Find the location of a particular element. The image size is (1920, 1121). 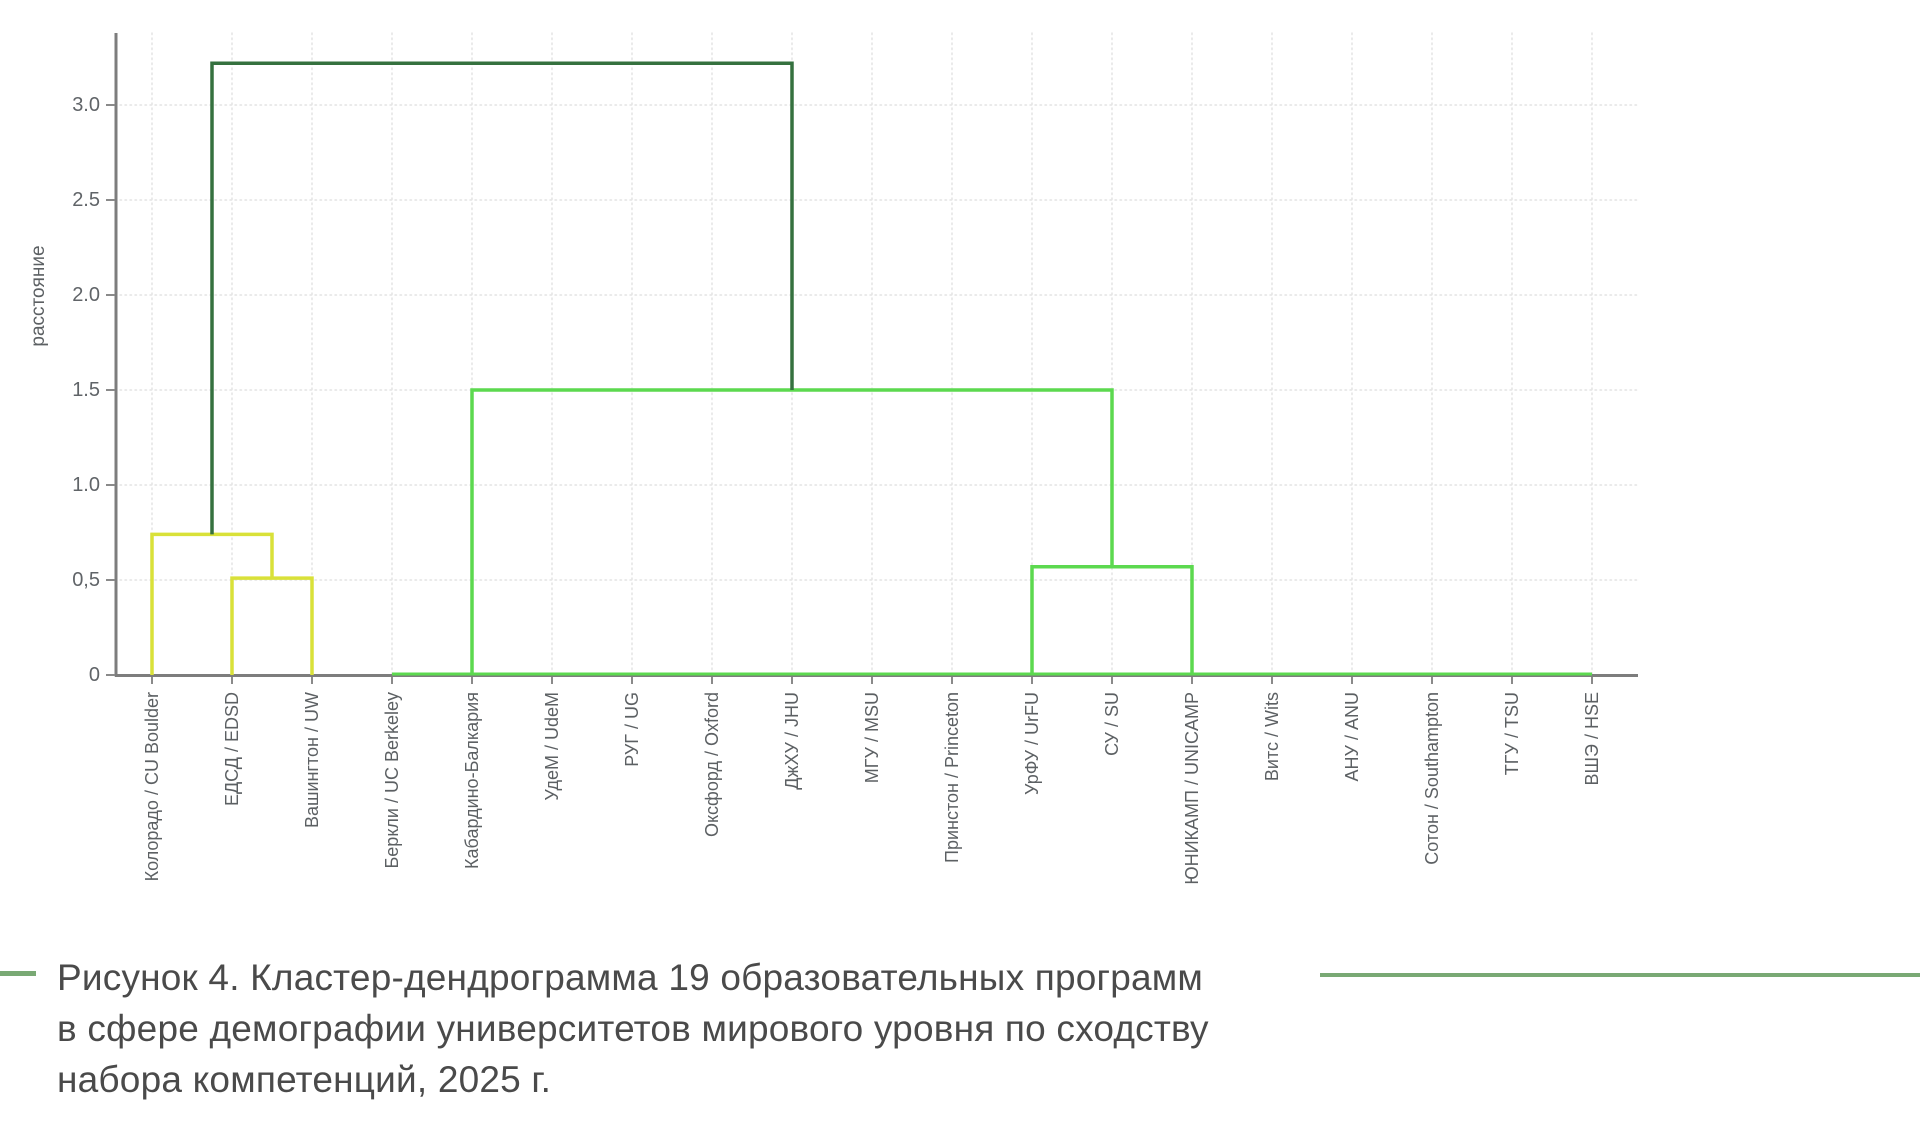

caption-line-3: набора компетенций, 2025 г. is located at coordinates (304, 1079).